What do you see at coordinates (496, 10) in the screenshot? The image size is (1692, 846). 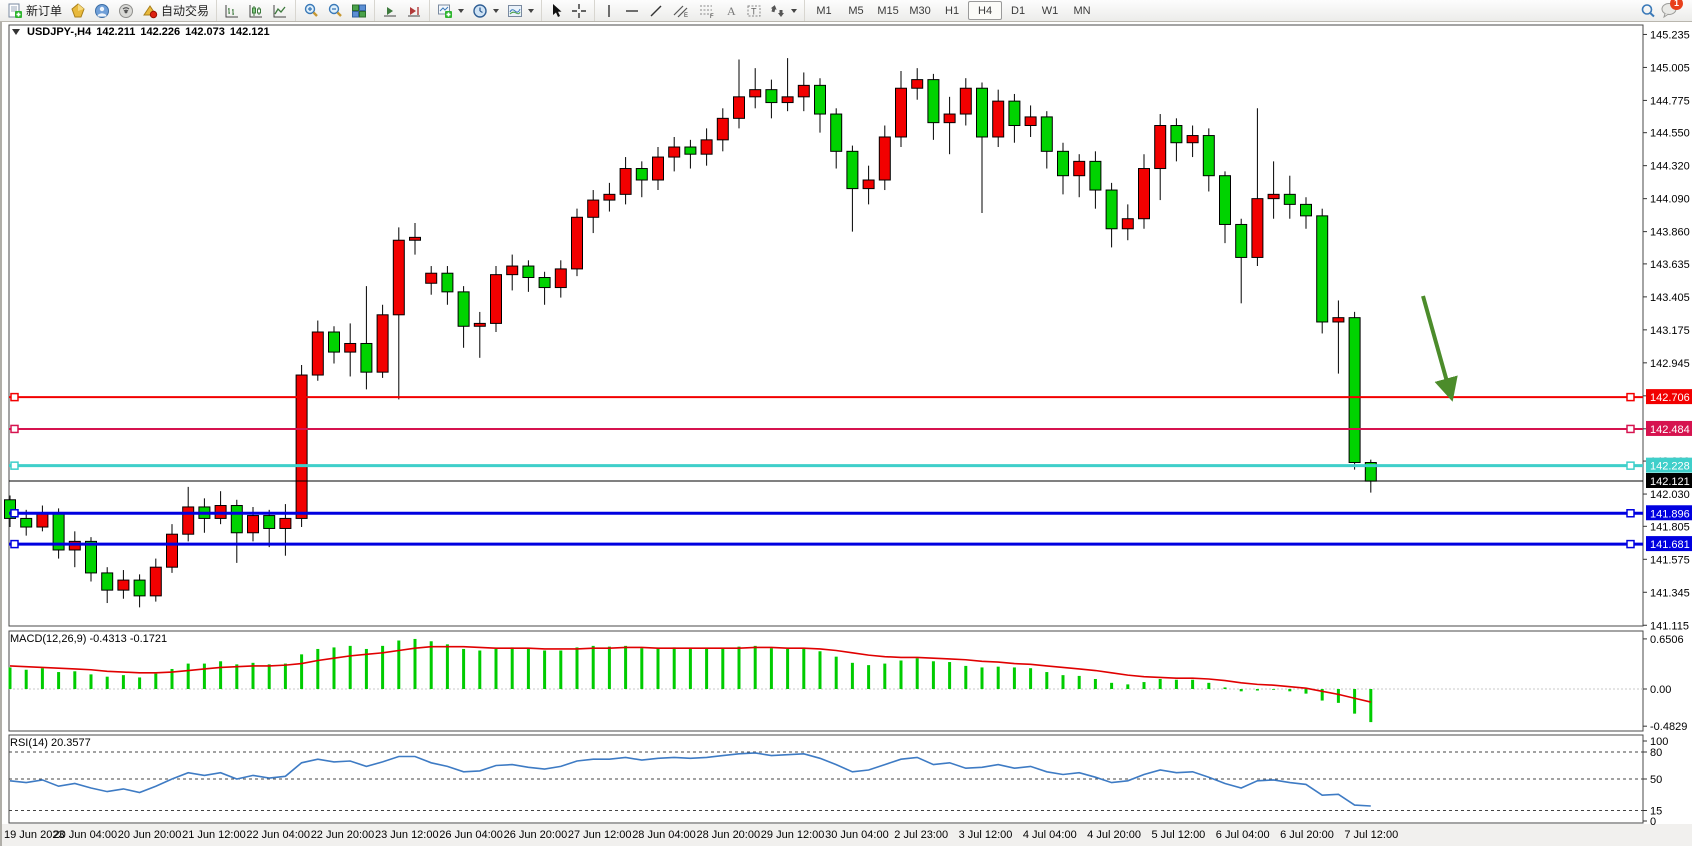 I see `periods-dropdown-arrow` at bounding box center [496, 10].